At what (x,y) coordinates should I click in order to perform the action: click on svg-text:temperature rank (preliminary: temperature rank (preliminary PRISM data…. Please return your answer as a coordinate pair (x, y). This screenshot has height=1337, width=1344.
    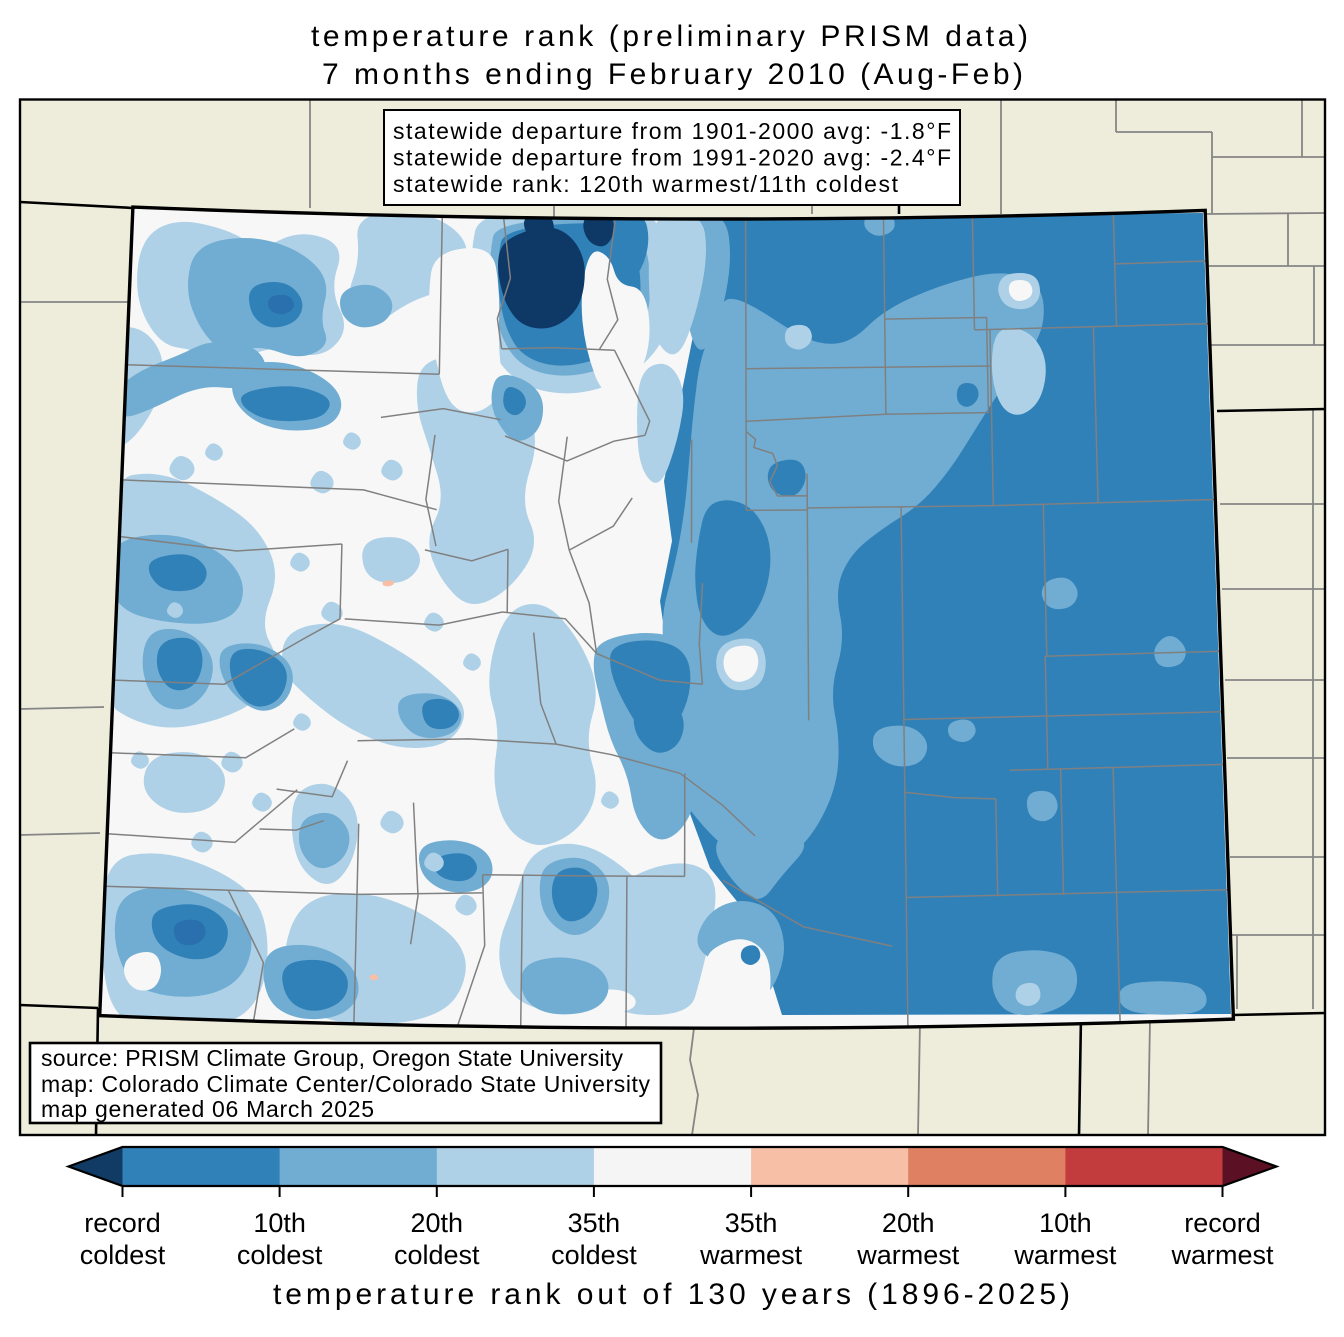
    Looking at the image, I should click on (669, 36).